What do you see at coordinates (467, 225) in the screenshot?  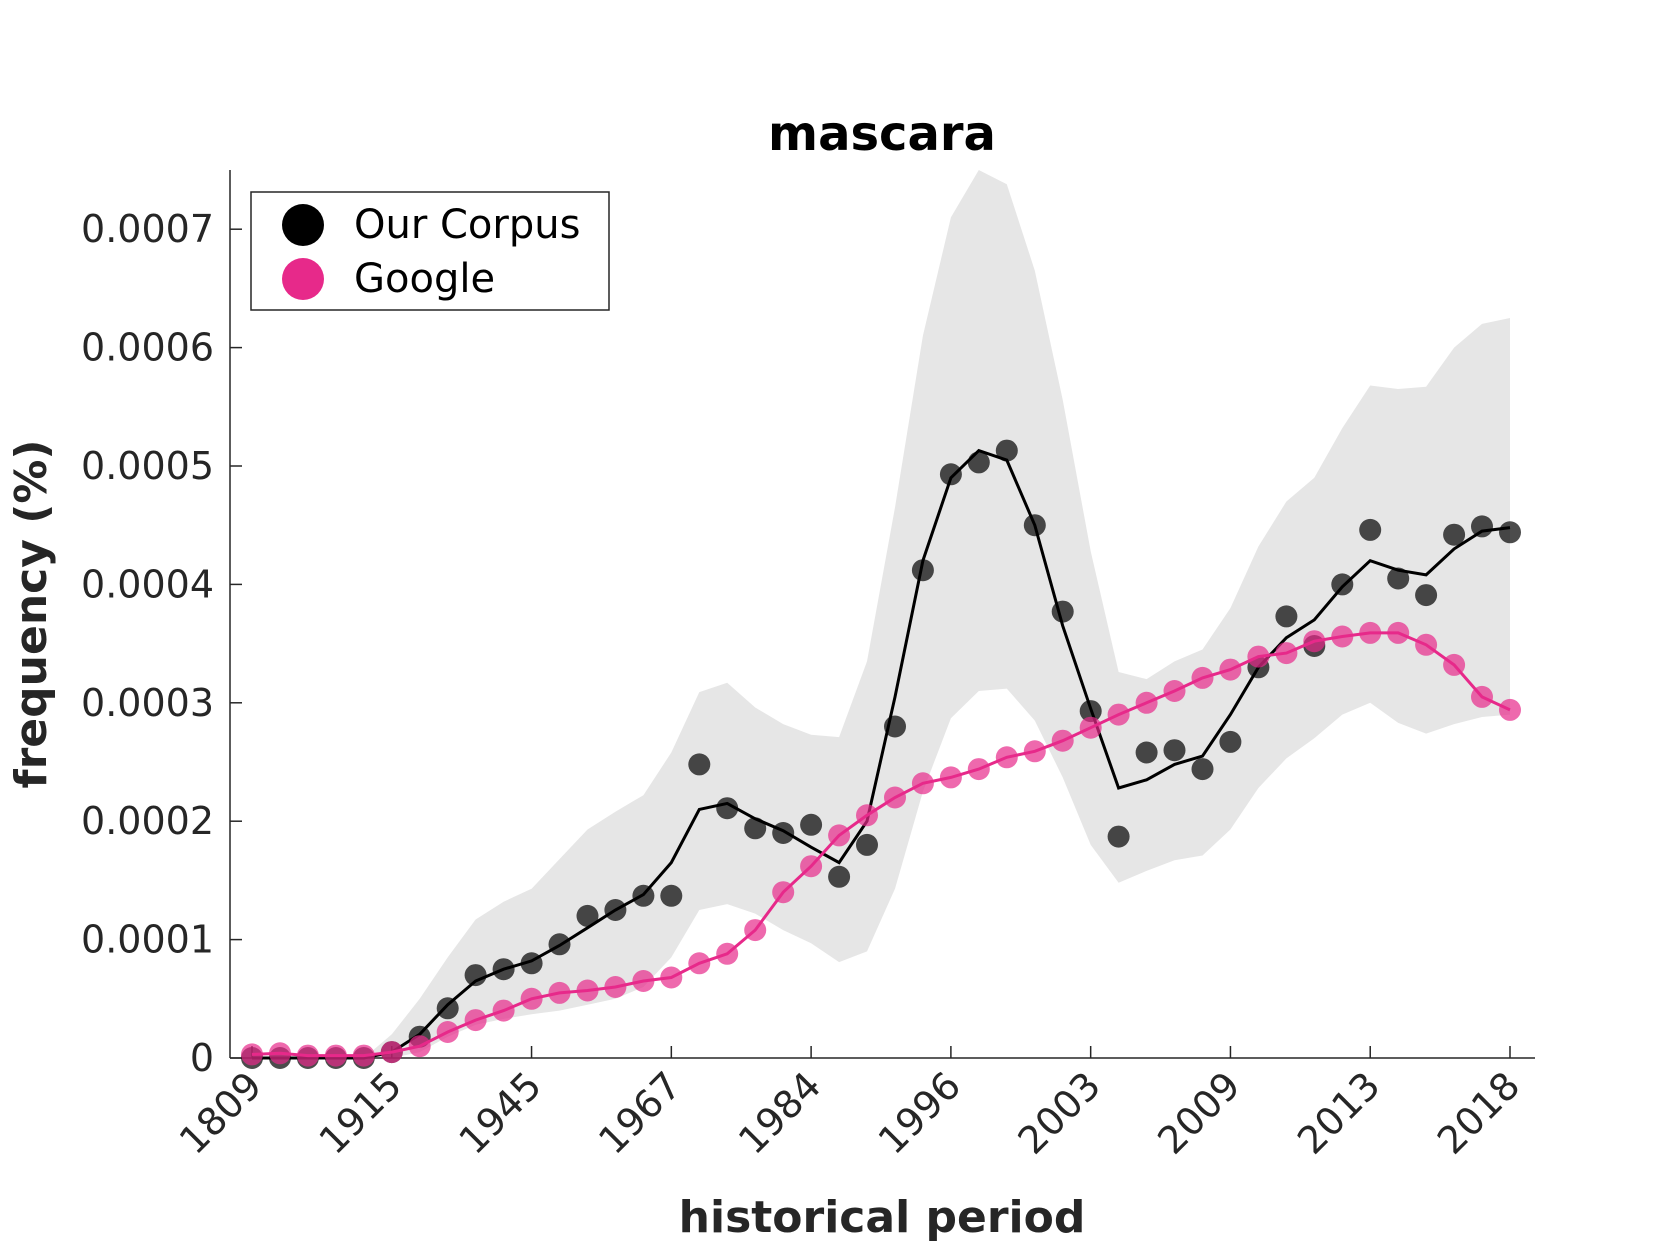 I see `legend-label-our-corpus: Our Corpus` at bounding box center [467, 225].